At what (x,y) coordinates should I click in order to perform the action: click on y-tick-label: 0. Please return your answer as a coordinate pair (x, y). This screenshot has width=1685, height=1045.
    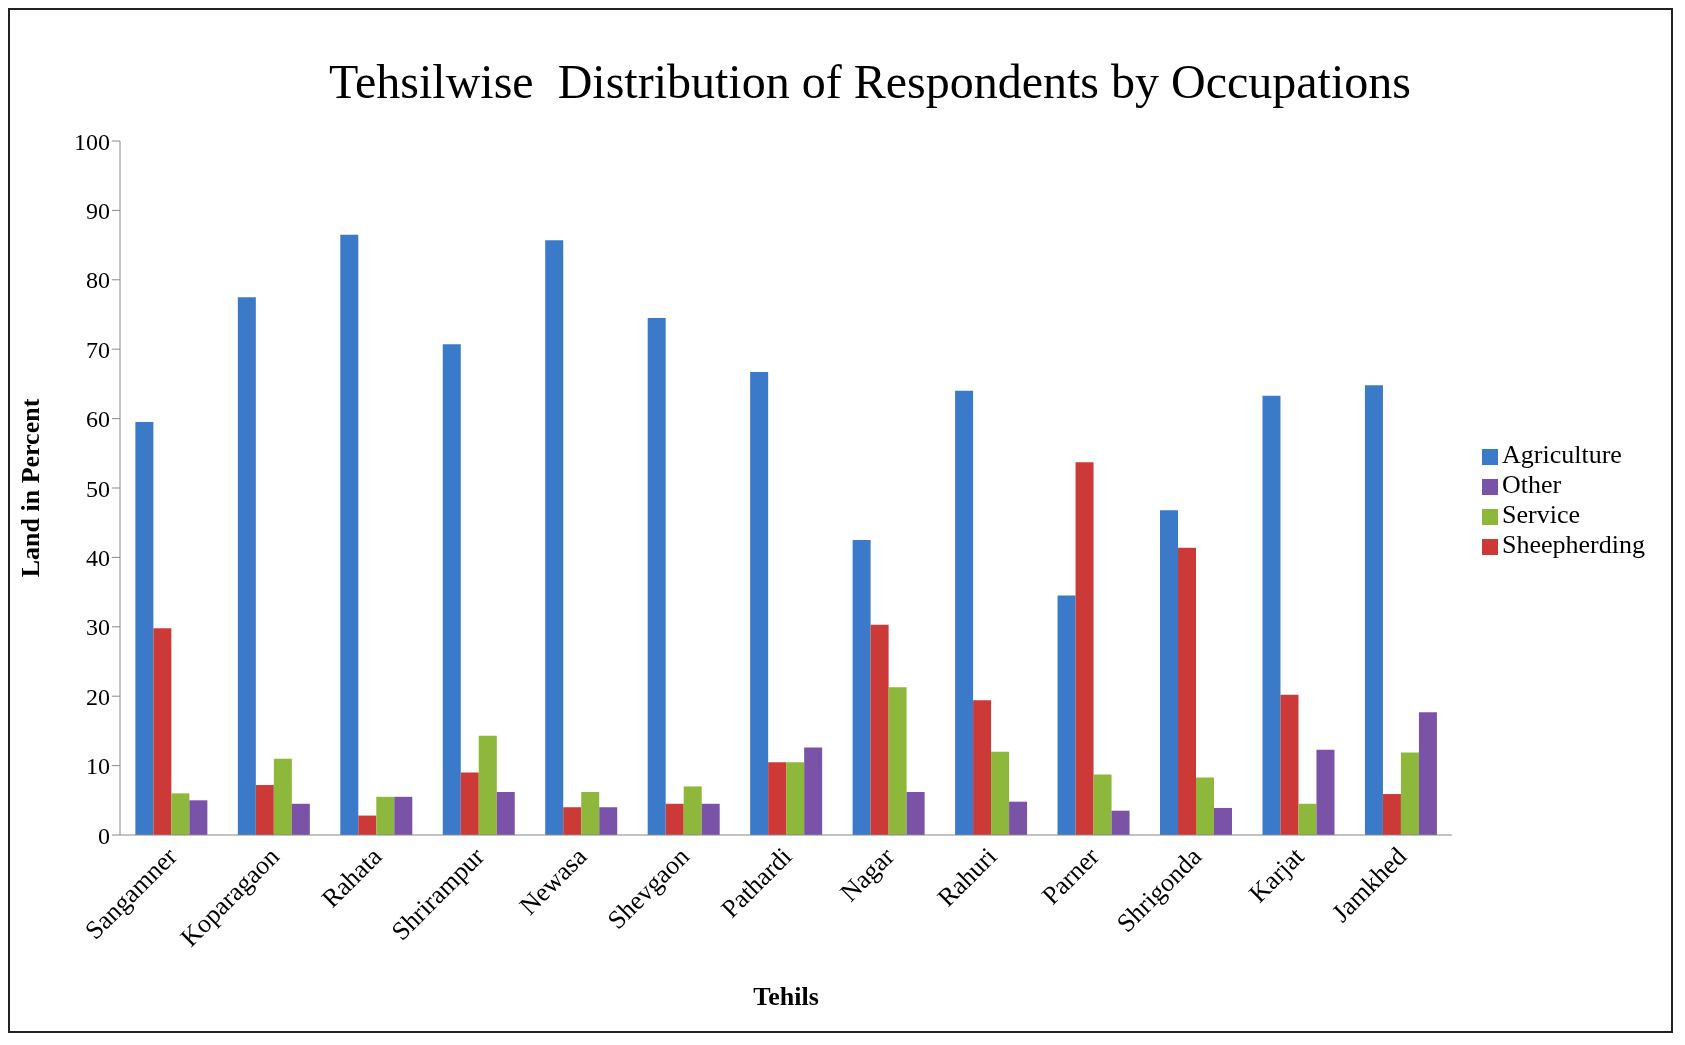
    Looking at the image, I should click on (104, 835).